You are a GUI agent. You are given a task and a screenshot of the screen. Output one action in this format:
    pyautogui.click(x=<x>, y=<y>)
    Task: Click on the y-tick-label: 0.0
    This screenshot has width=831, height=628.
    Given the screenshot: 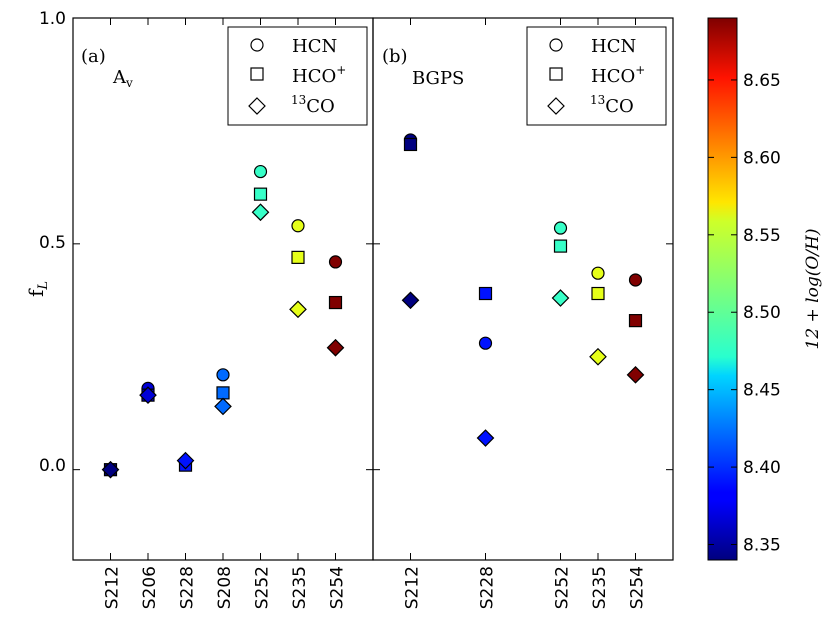 What is the action you would take?
    pyautogui.click(x=52, y=466)
    